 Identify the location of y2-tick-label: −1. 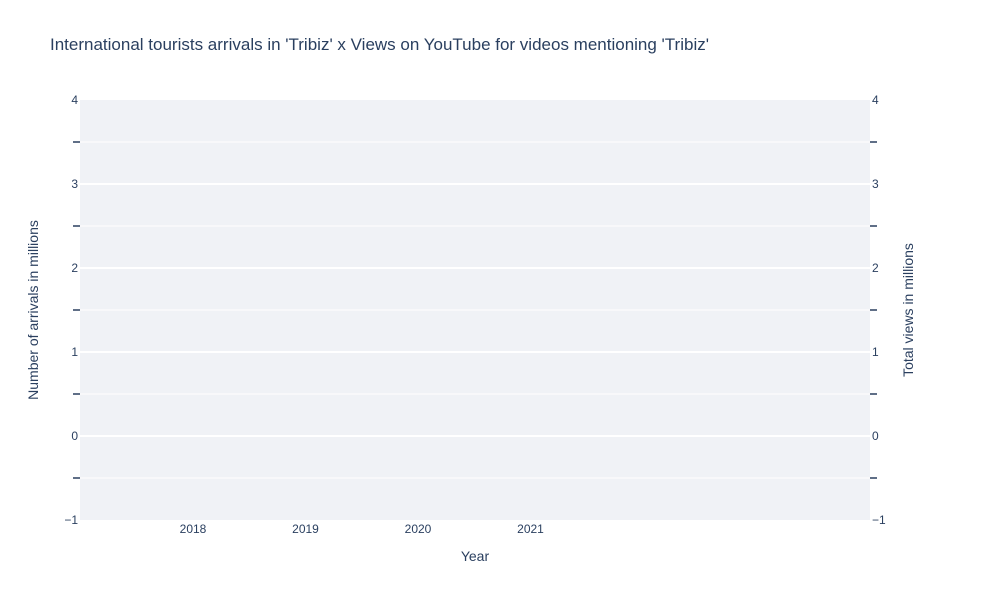
(879, 520).